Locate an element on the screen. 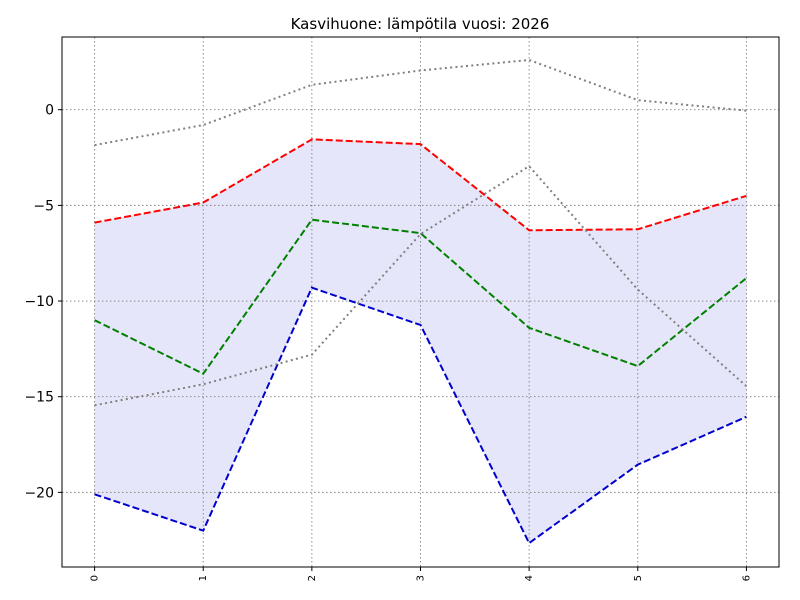  x-tick-label: 1 is located at coordinates (203, 578).